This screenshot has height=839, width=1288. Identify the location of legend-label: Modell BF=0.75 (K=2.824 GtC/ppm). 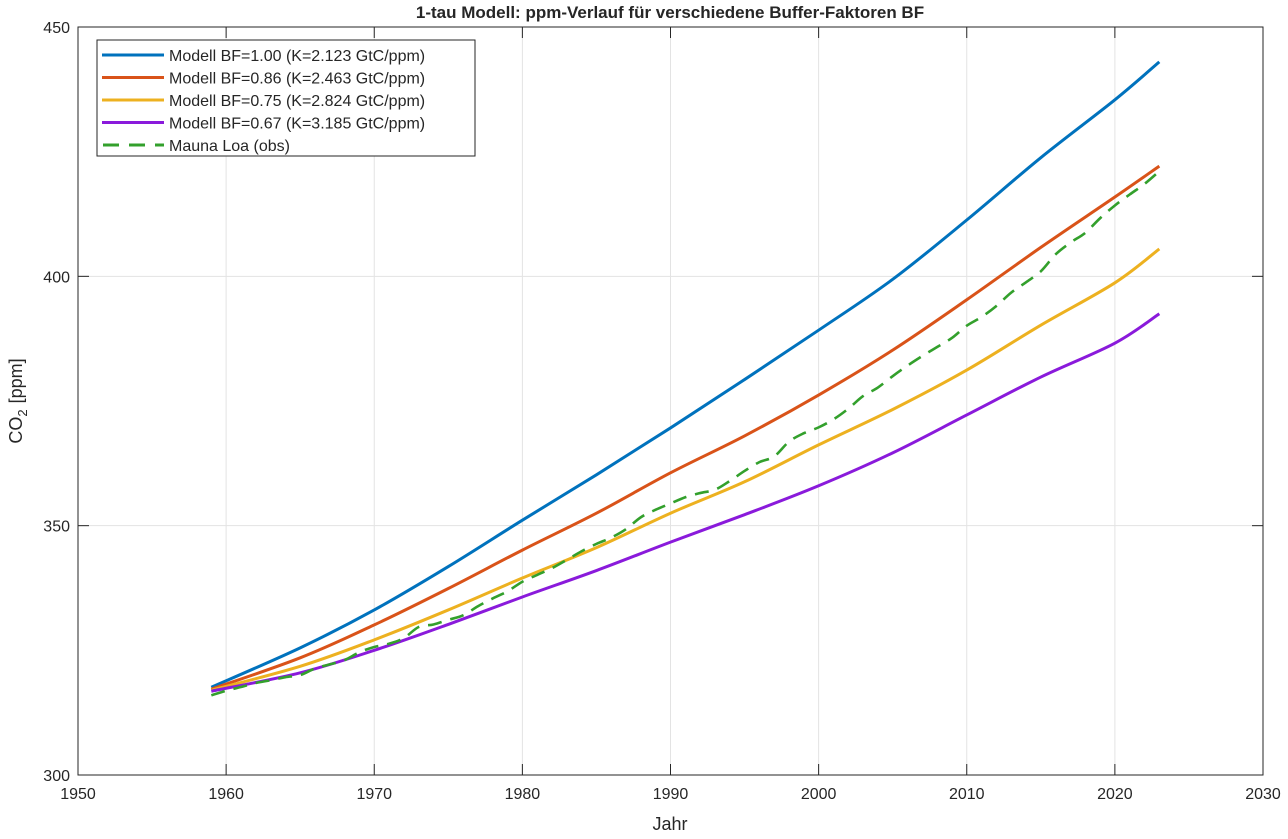
(297, 101).